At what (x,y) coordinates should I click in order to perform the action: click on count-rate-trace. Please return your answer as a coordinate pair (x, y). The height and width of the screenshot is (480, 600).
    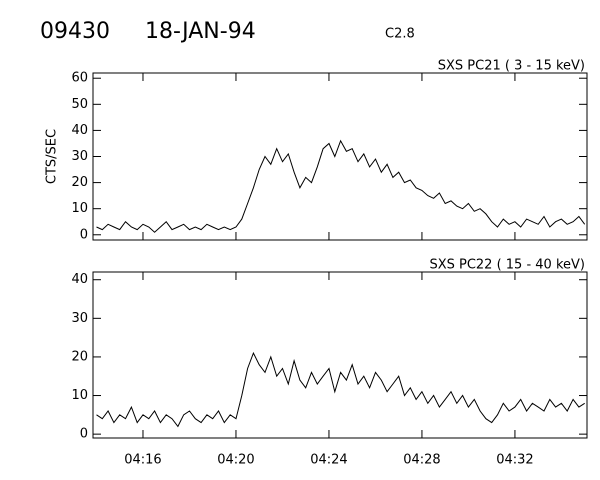
    Looking at the image, I should click on (340, 389).